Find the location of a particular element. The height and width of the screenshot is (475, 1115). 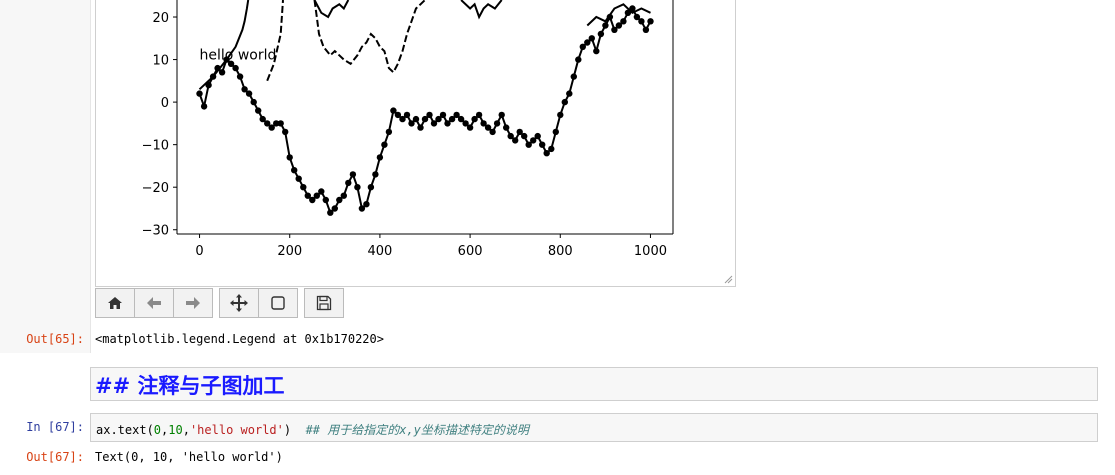

pan-button is located at coordinates (239, 303).